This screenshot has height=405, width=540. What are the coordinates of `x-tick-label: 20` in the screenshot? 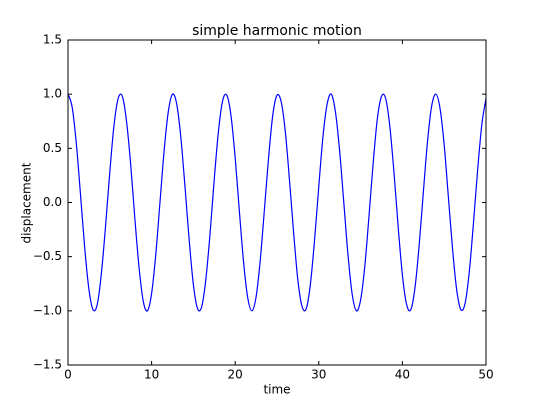 It's located at (235, 375).